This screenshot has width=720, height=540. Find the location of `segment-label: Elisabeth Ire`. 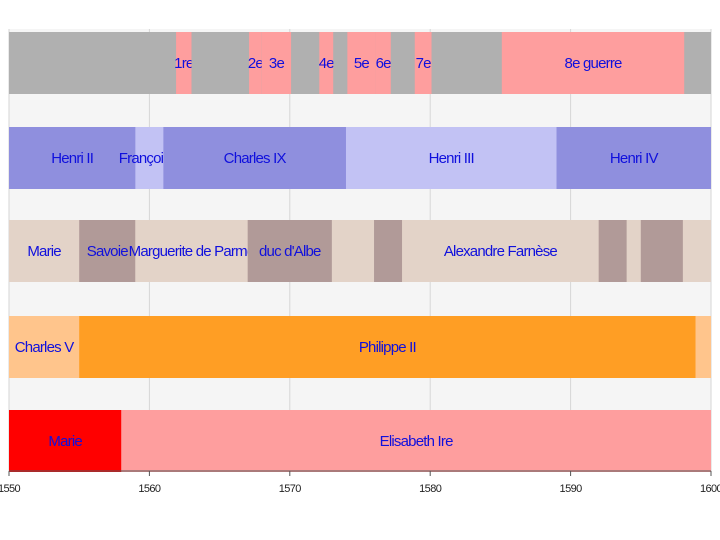

segment-label: Elisabeth Ire is located at coordinates (416, 441).